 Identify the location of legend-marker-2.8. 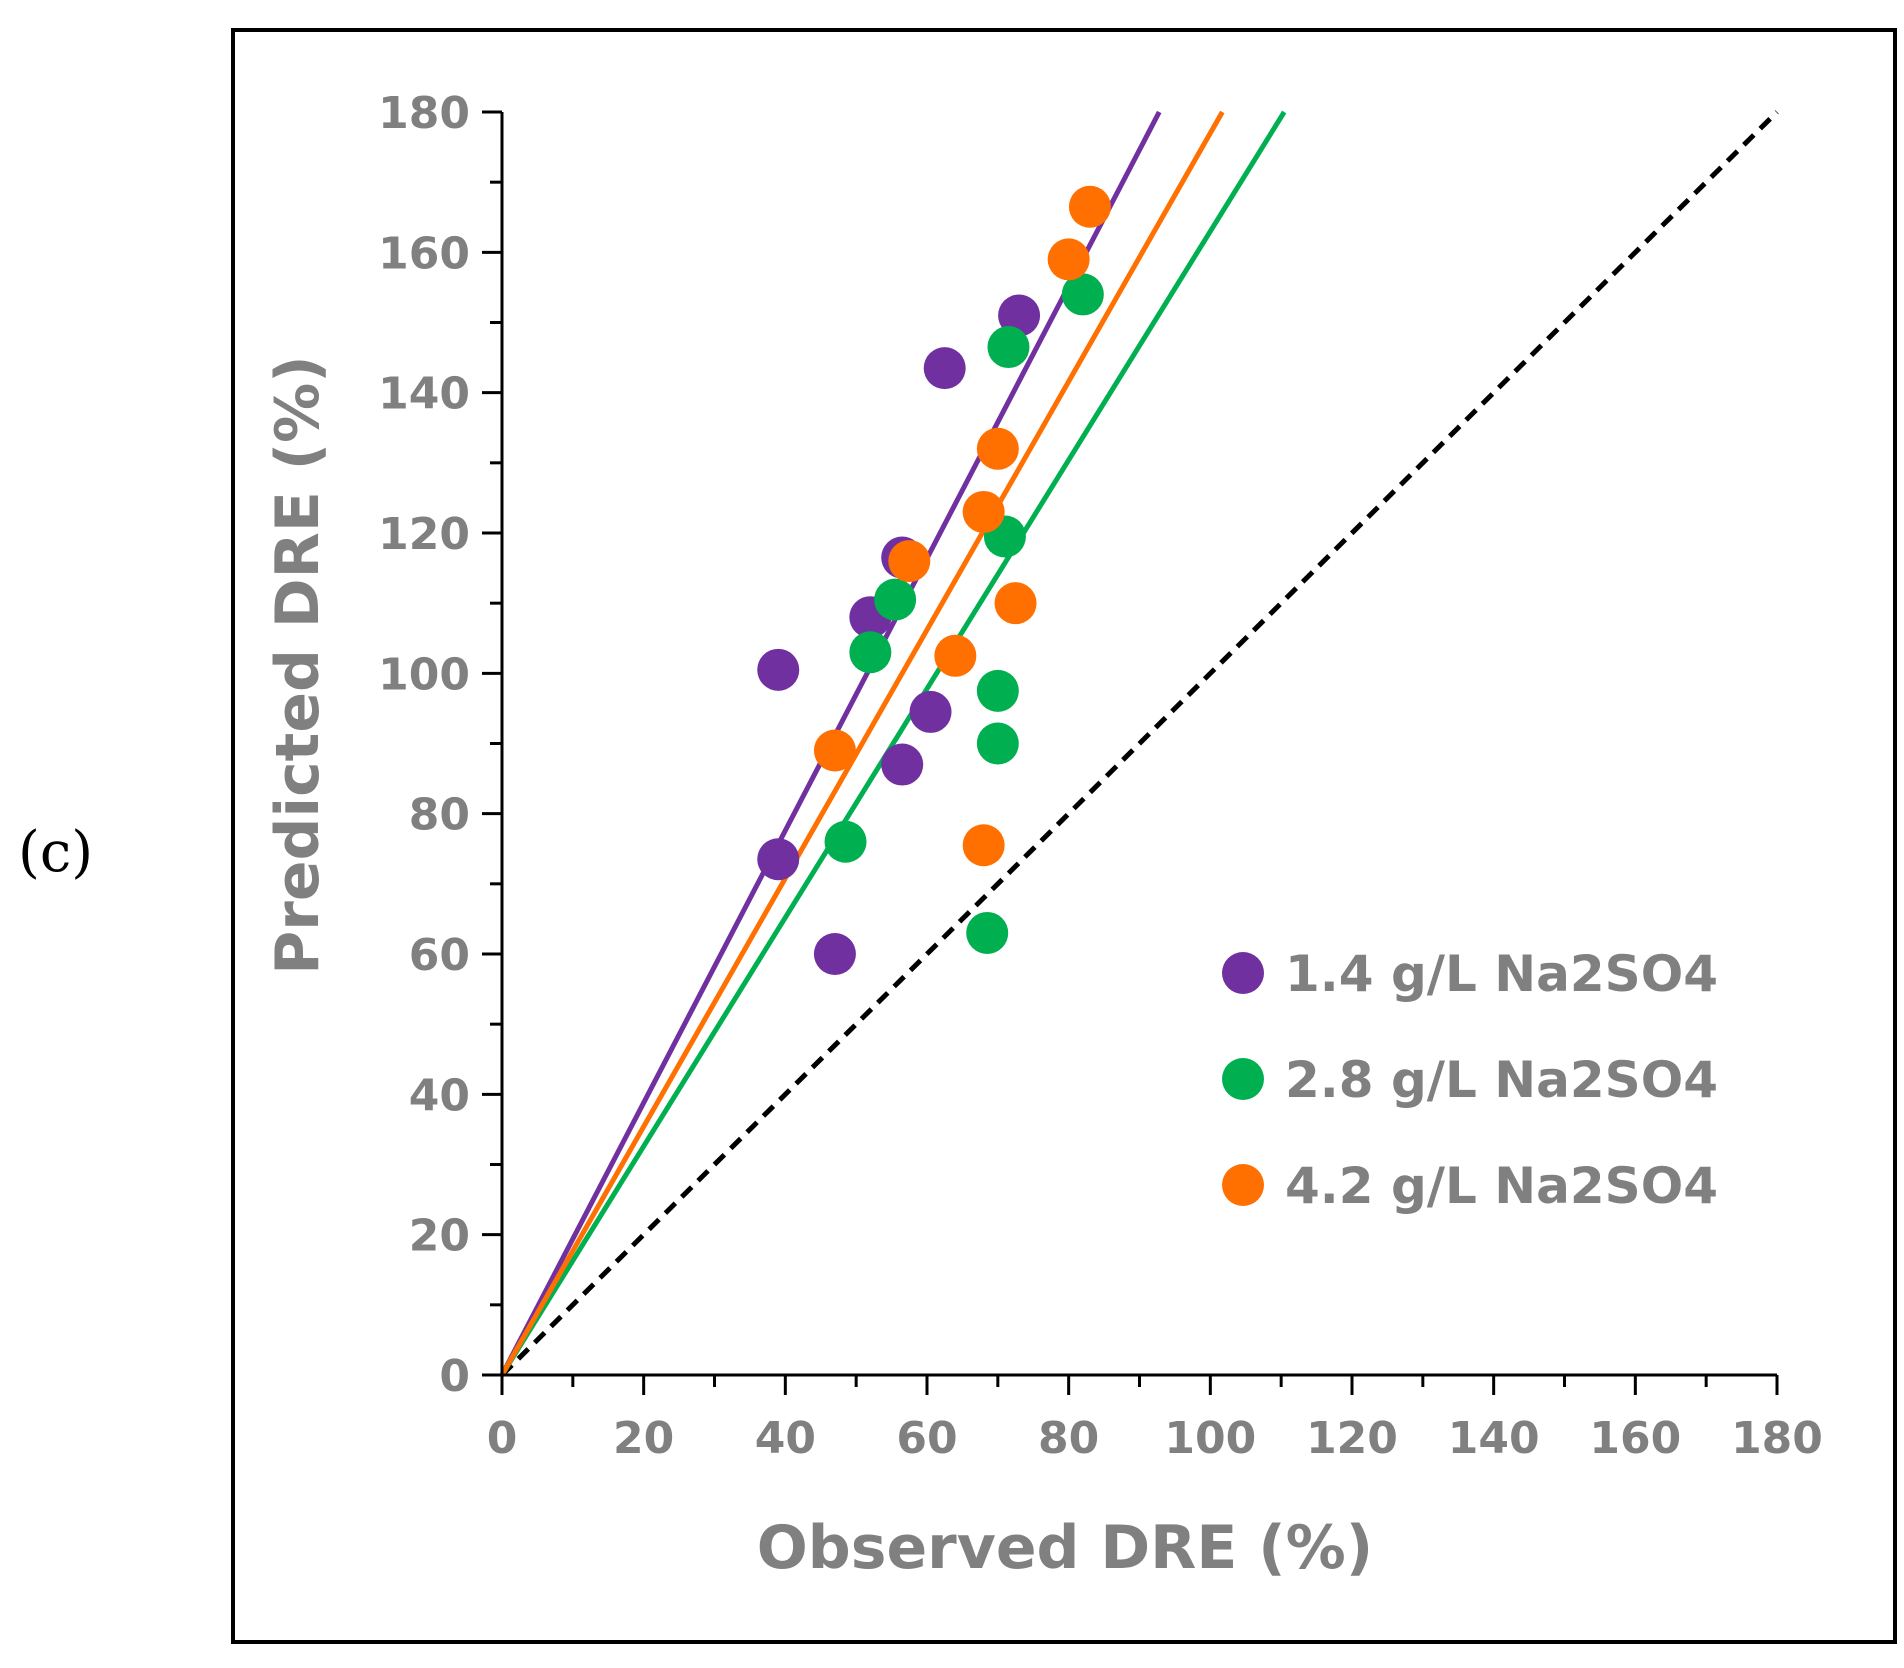
(1243, 1079).